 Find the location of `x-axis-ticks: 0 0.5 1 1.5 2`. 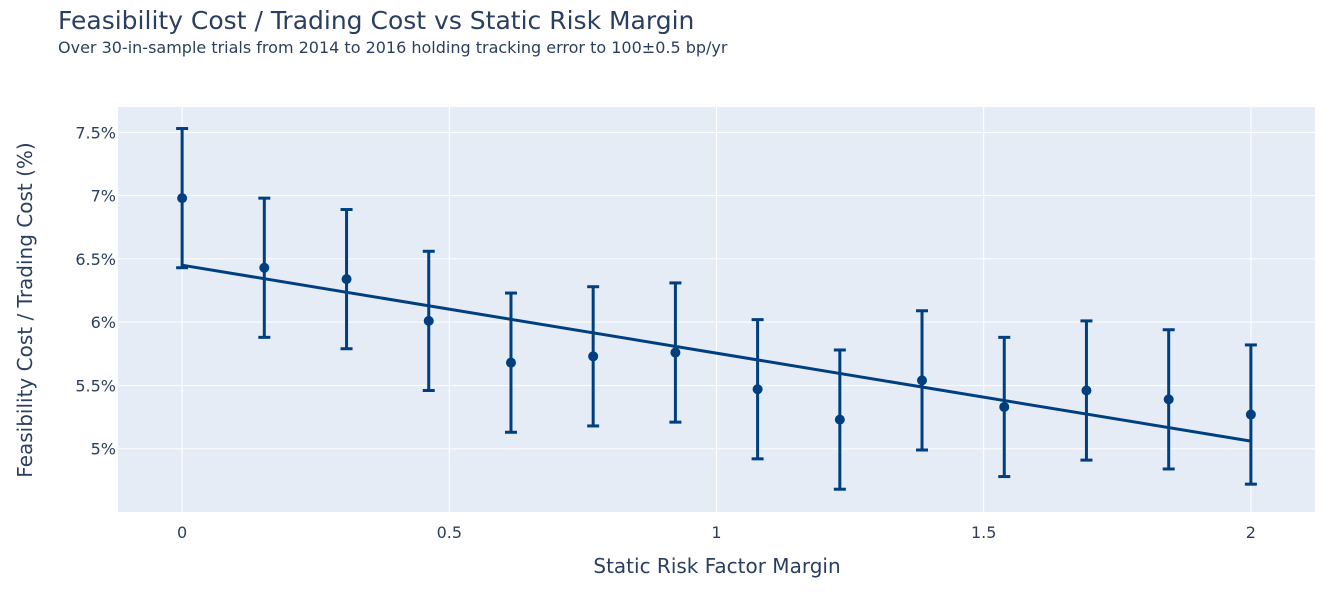

x-axis-ticks: 0 0.5 1 1.5 2 is located at coordinates (716, 532).